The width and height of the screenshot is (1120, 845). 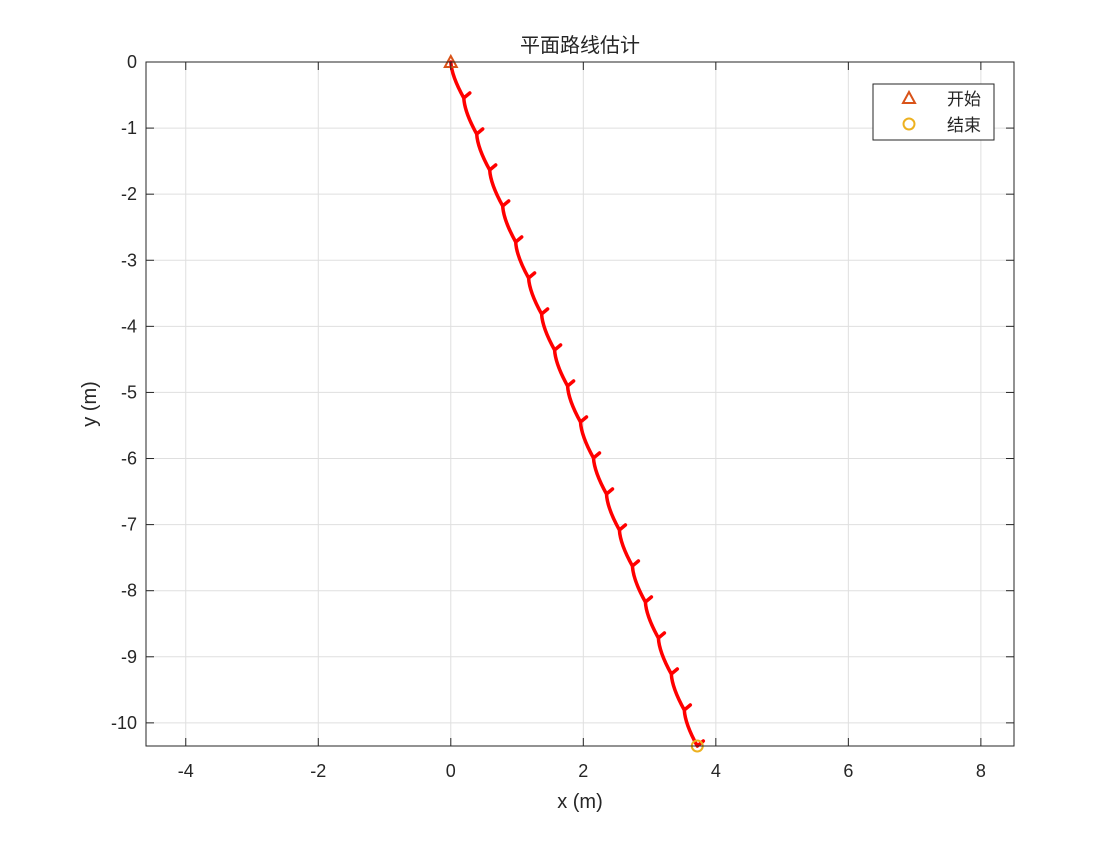 I want to click on y-tick-label: -3, so click(x=129, y=260).